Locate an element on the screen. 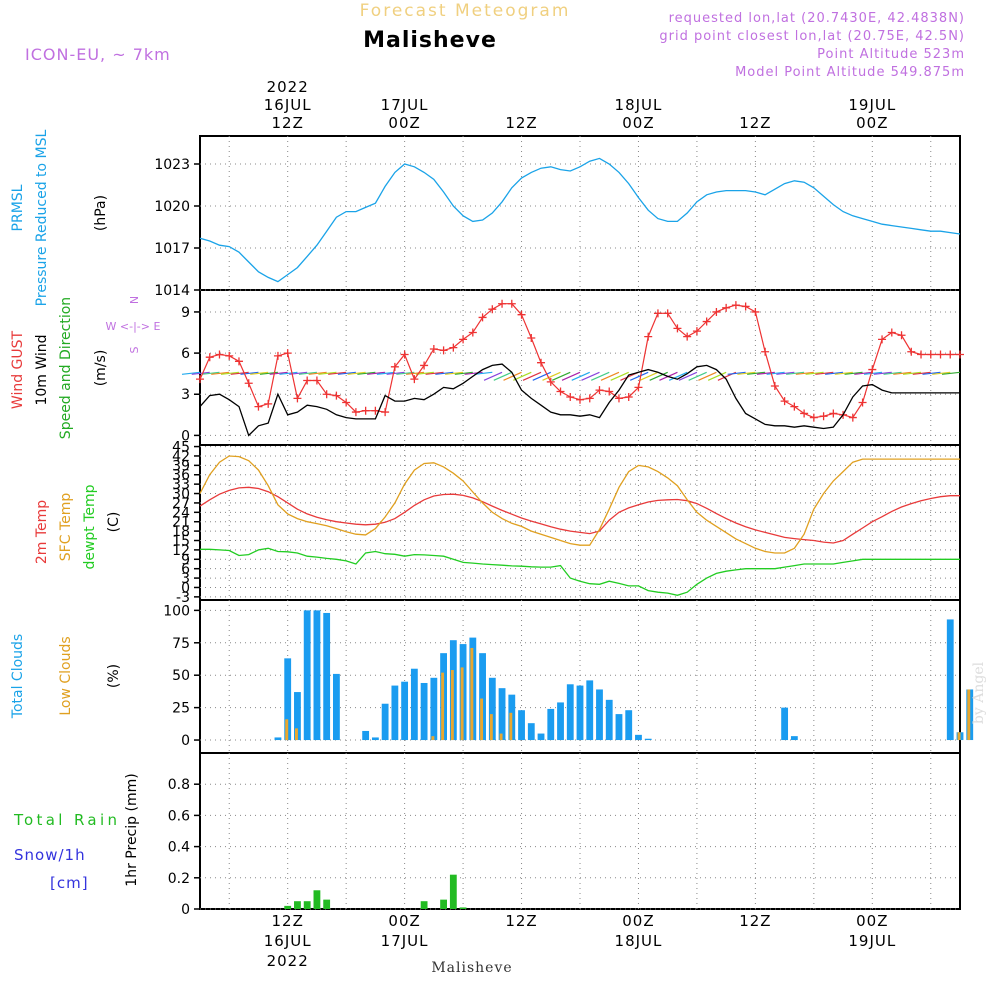 The image size is (1000, 1000). cloud-unit: (%) is located at coordinates (114, 676).